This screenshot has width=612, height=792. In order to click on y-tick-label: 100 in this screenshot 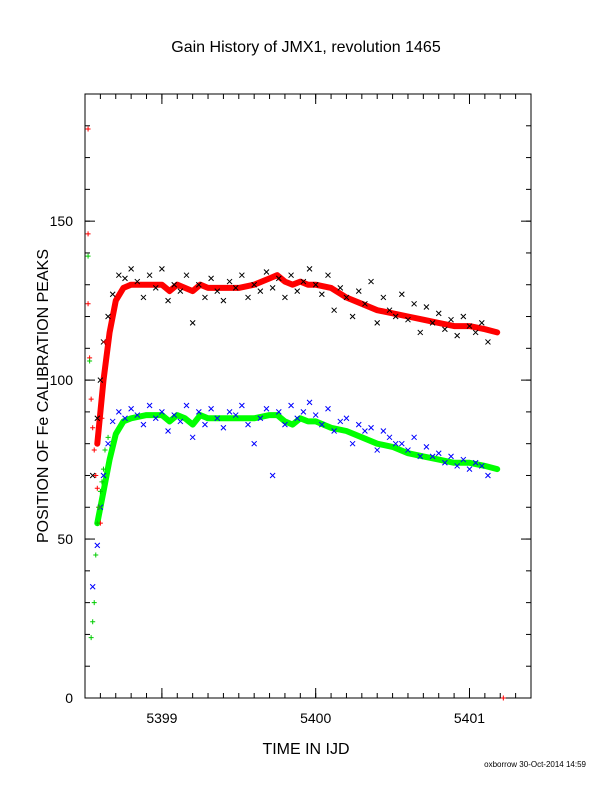, I will do `click(62, 380)`.